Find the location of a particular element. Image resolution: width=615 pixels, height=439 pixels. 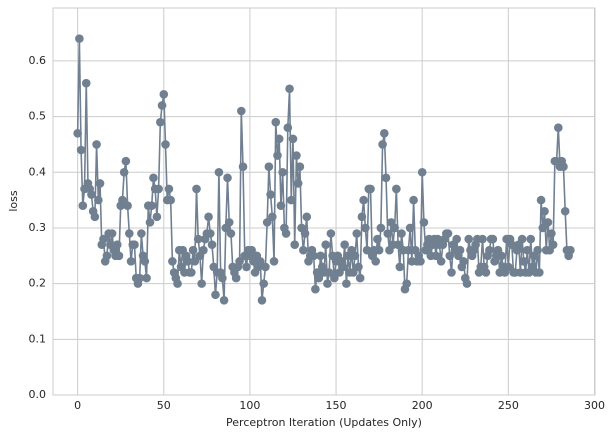

x-tick-label: 300 is located at coordinates (594, 405).